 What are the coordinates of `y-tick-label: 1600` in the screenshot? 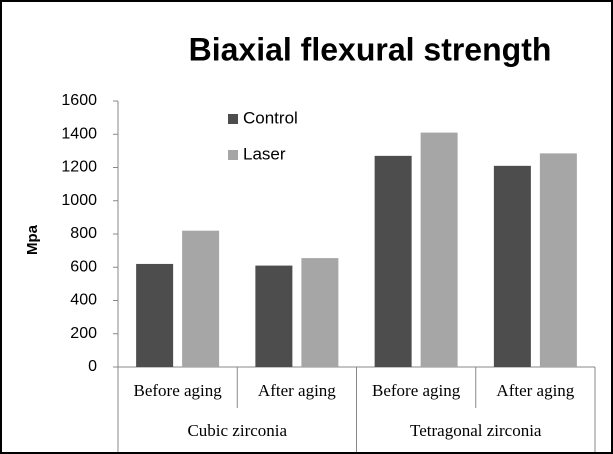 It's located at (79, 100).